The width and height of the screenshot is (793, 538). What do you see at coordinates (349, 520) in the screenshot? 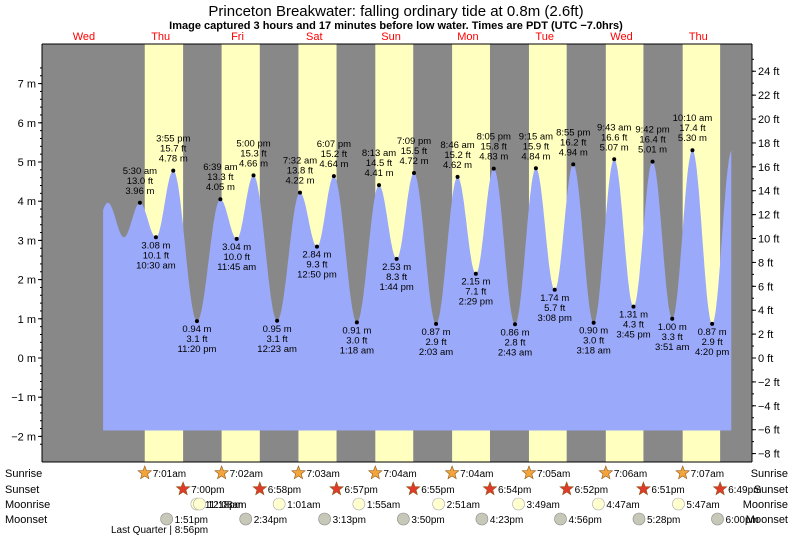
I see `moonset-time: 3:13pm` at bounding box center [349, 520].